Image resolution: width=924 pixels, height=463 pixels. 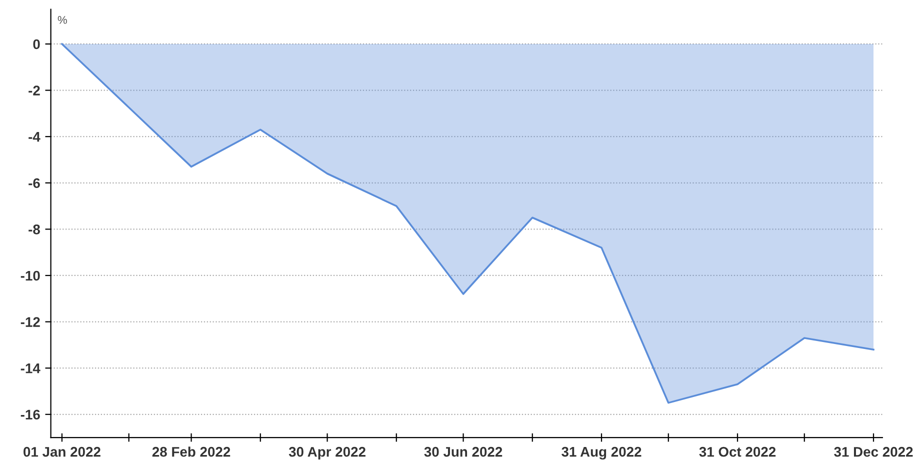 What do you see at coordinates (62, 20) in the screenshot?
I see `y-axis-title: %` at bounding box center [62, 20].